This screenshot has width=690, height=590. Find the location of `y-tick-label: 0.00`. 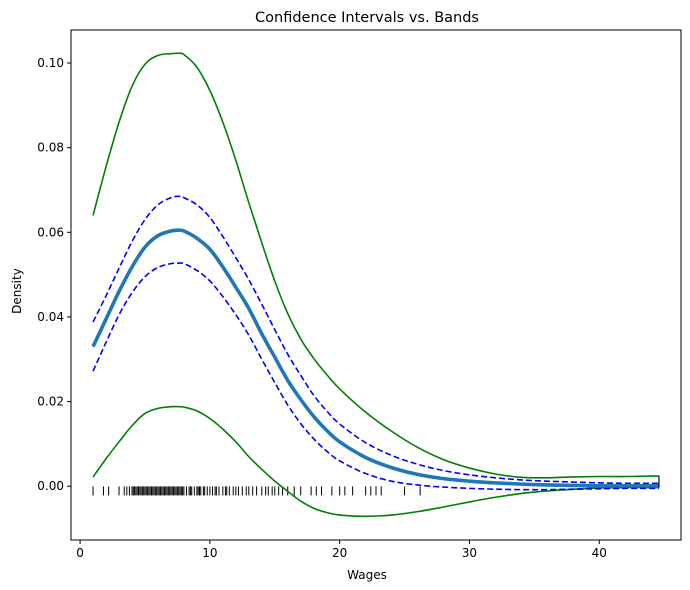

y-tick-label: 0.00 is located at coordinates (50, 486).